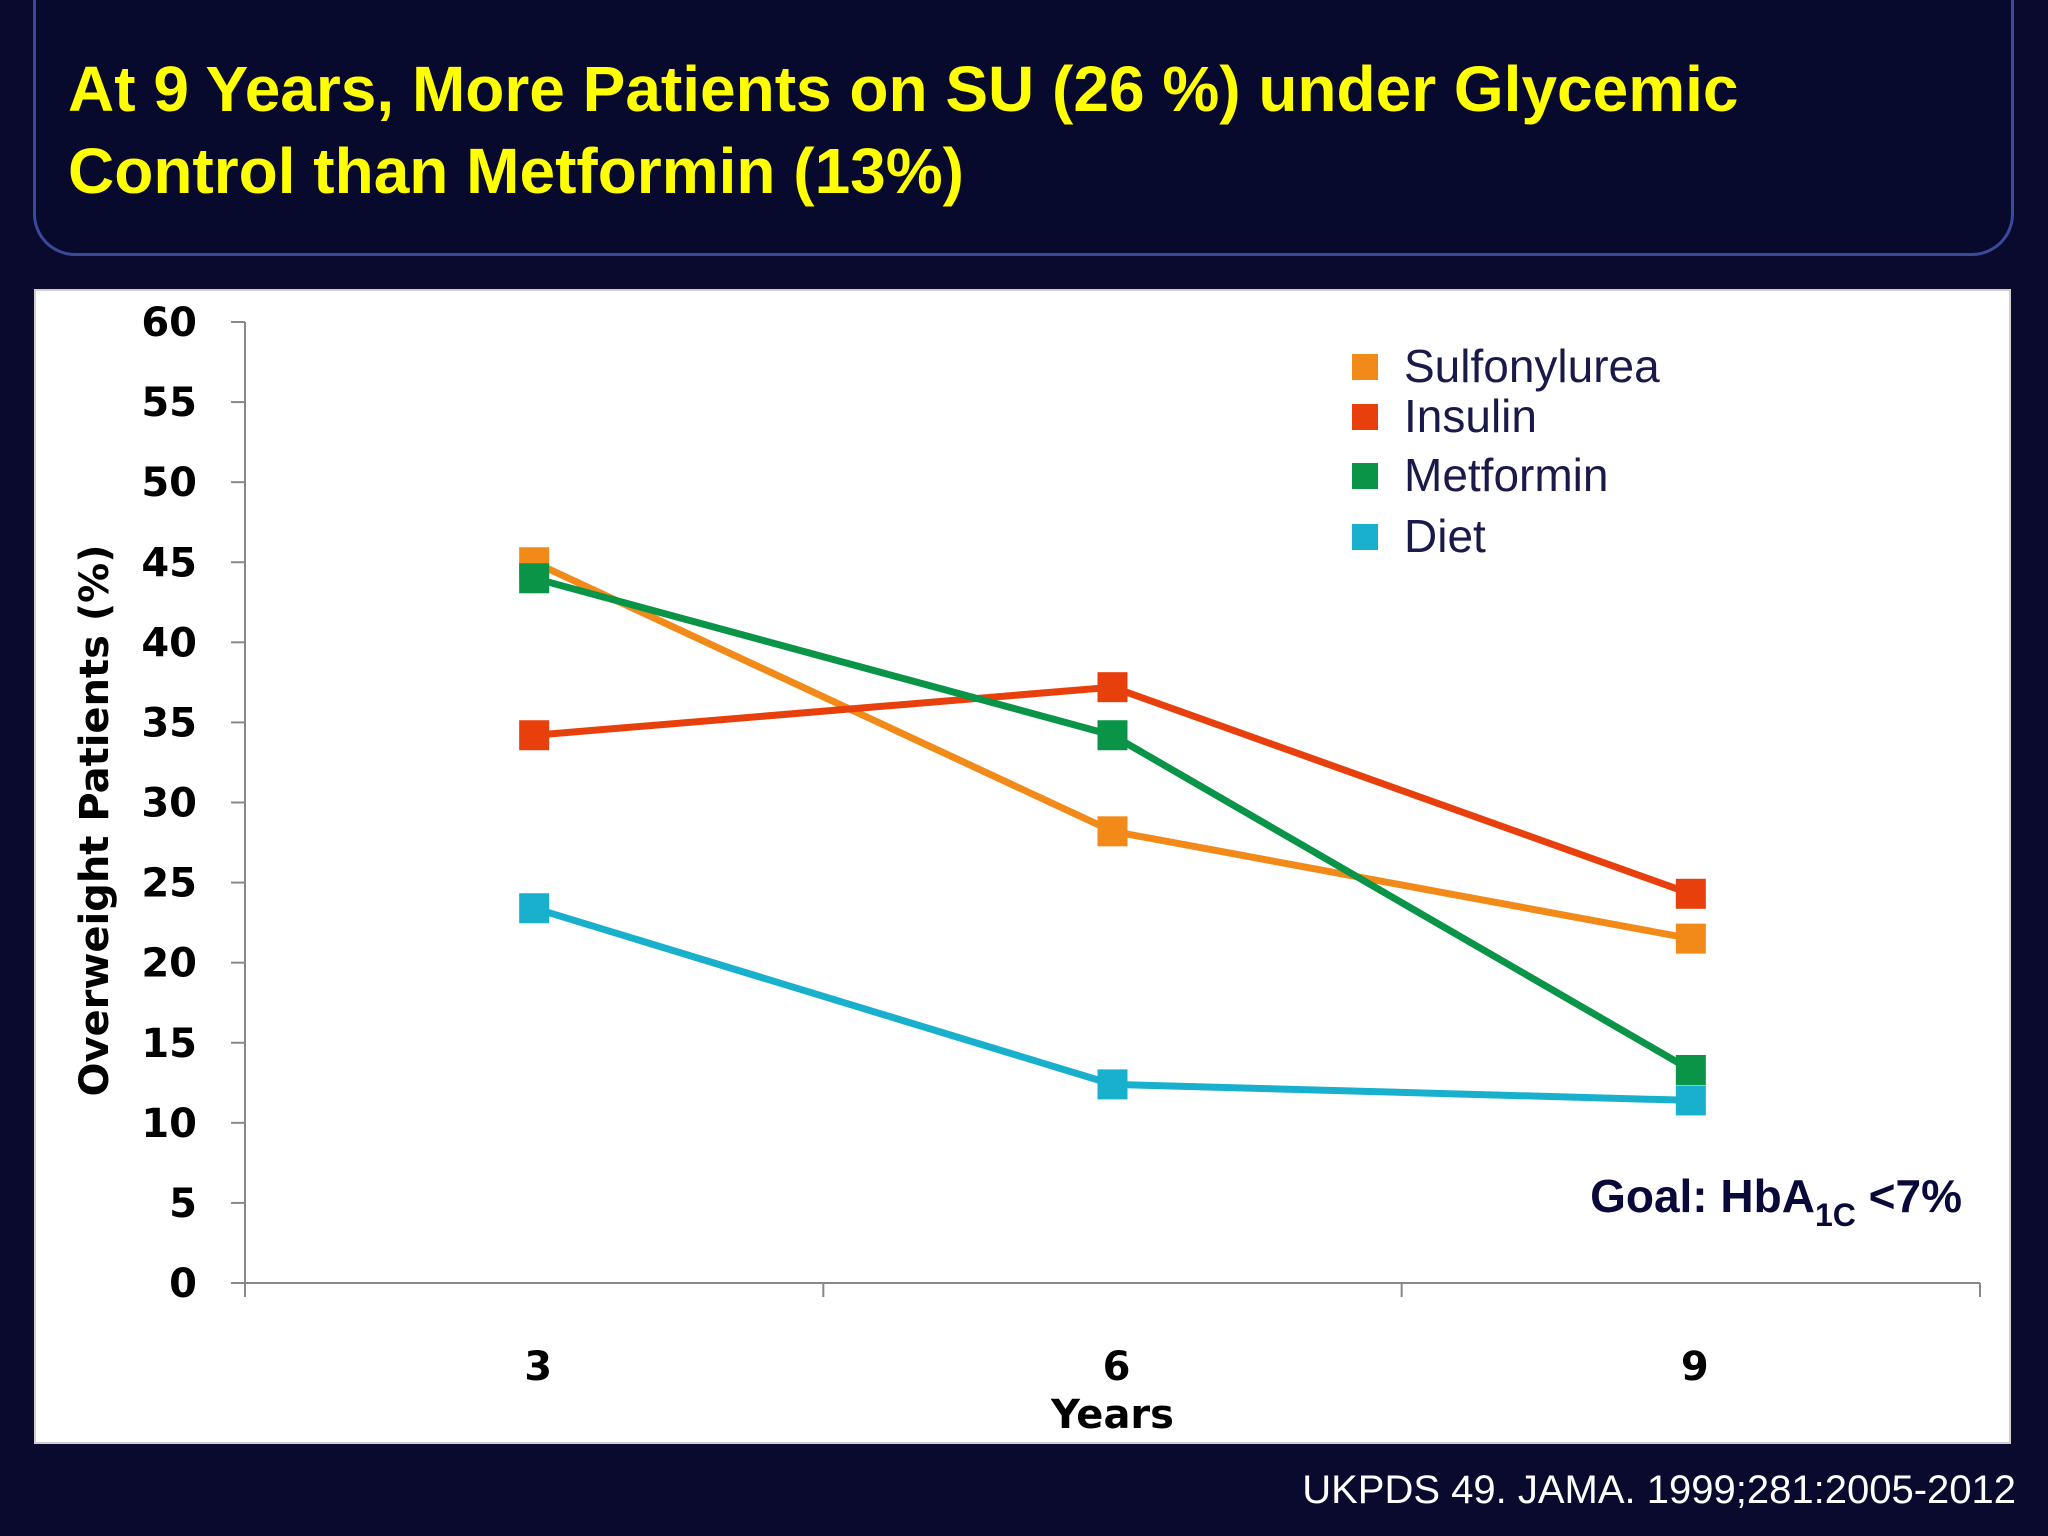 Image resolution: width=2048 pixels, height=1536 pixels. I want to click on y-tick-label: 40, so click(169, 643).